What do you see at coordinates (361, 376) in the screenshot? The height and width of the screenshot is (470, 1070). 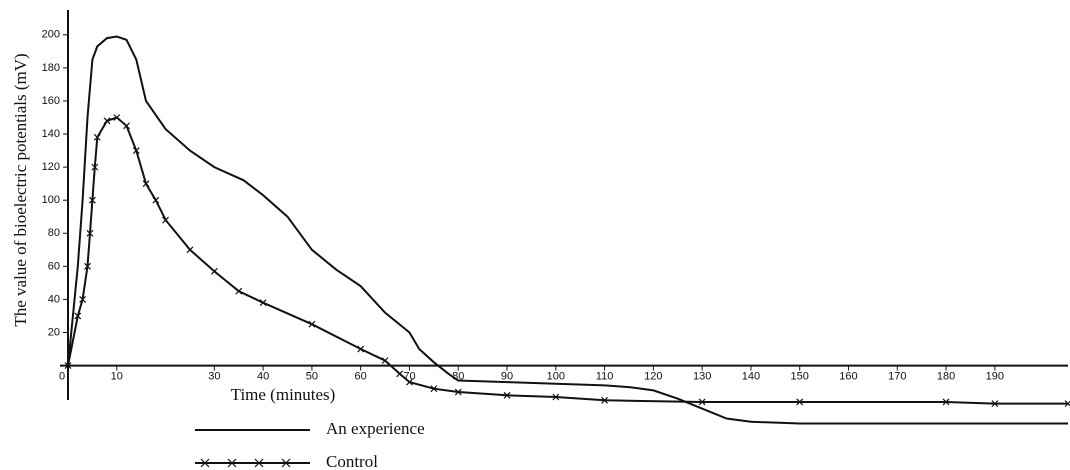 I see `x-tick-label: 60` at bounding box center [361, 376].